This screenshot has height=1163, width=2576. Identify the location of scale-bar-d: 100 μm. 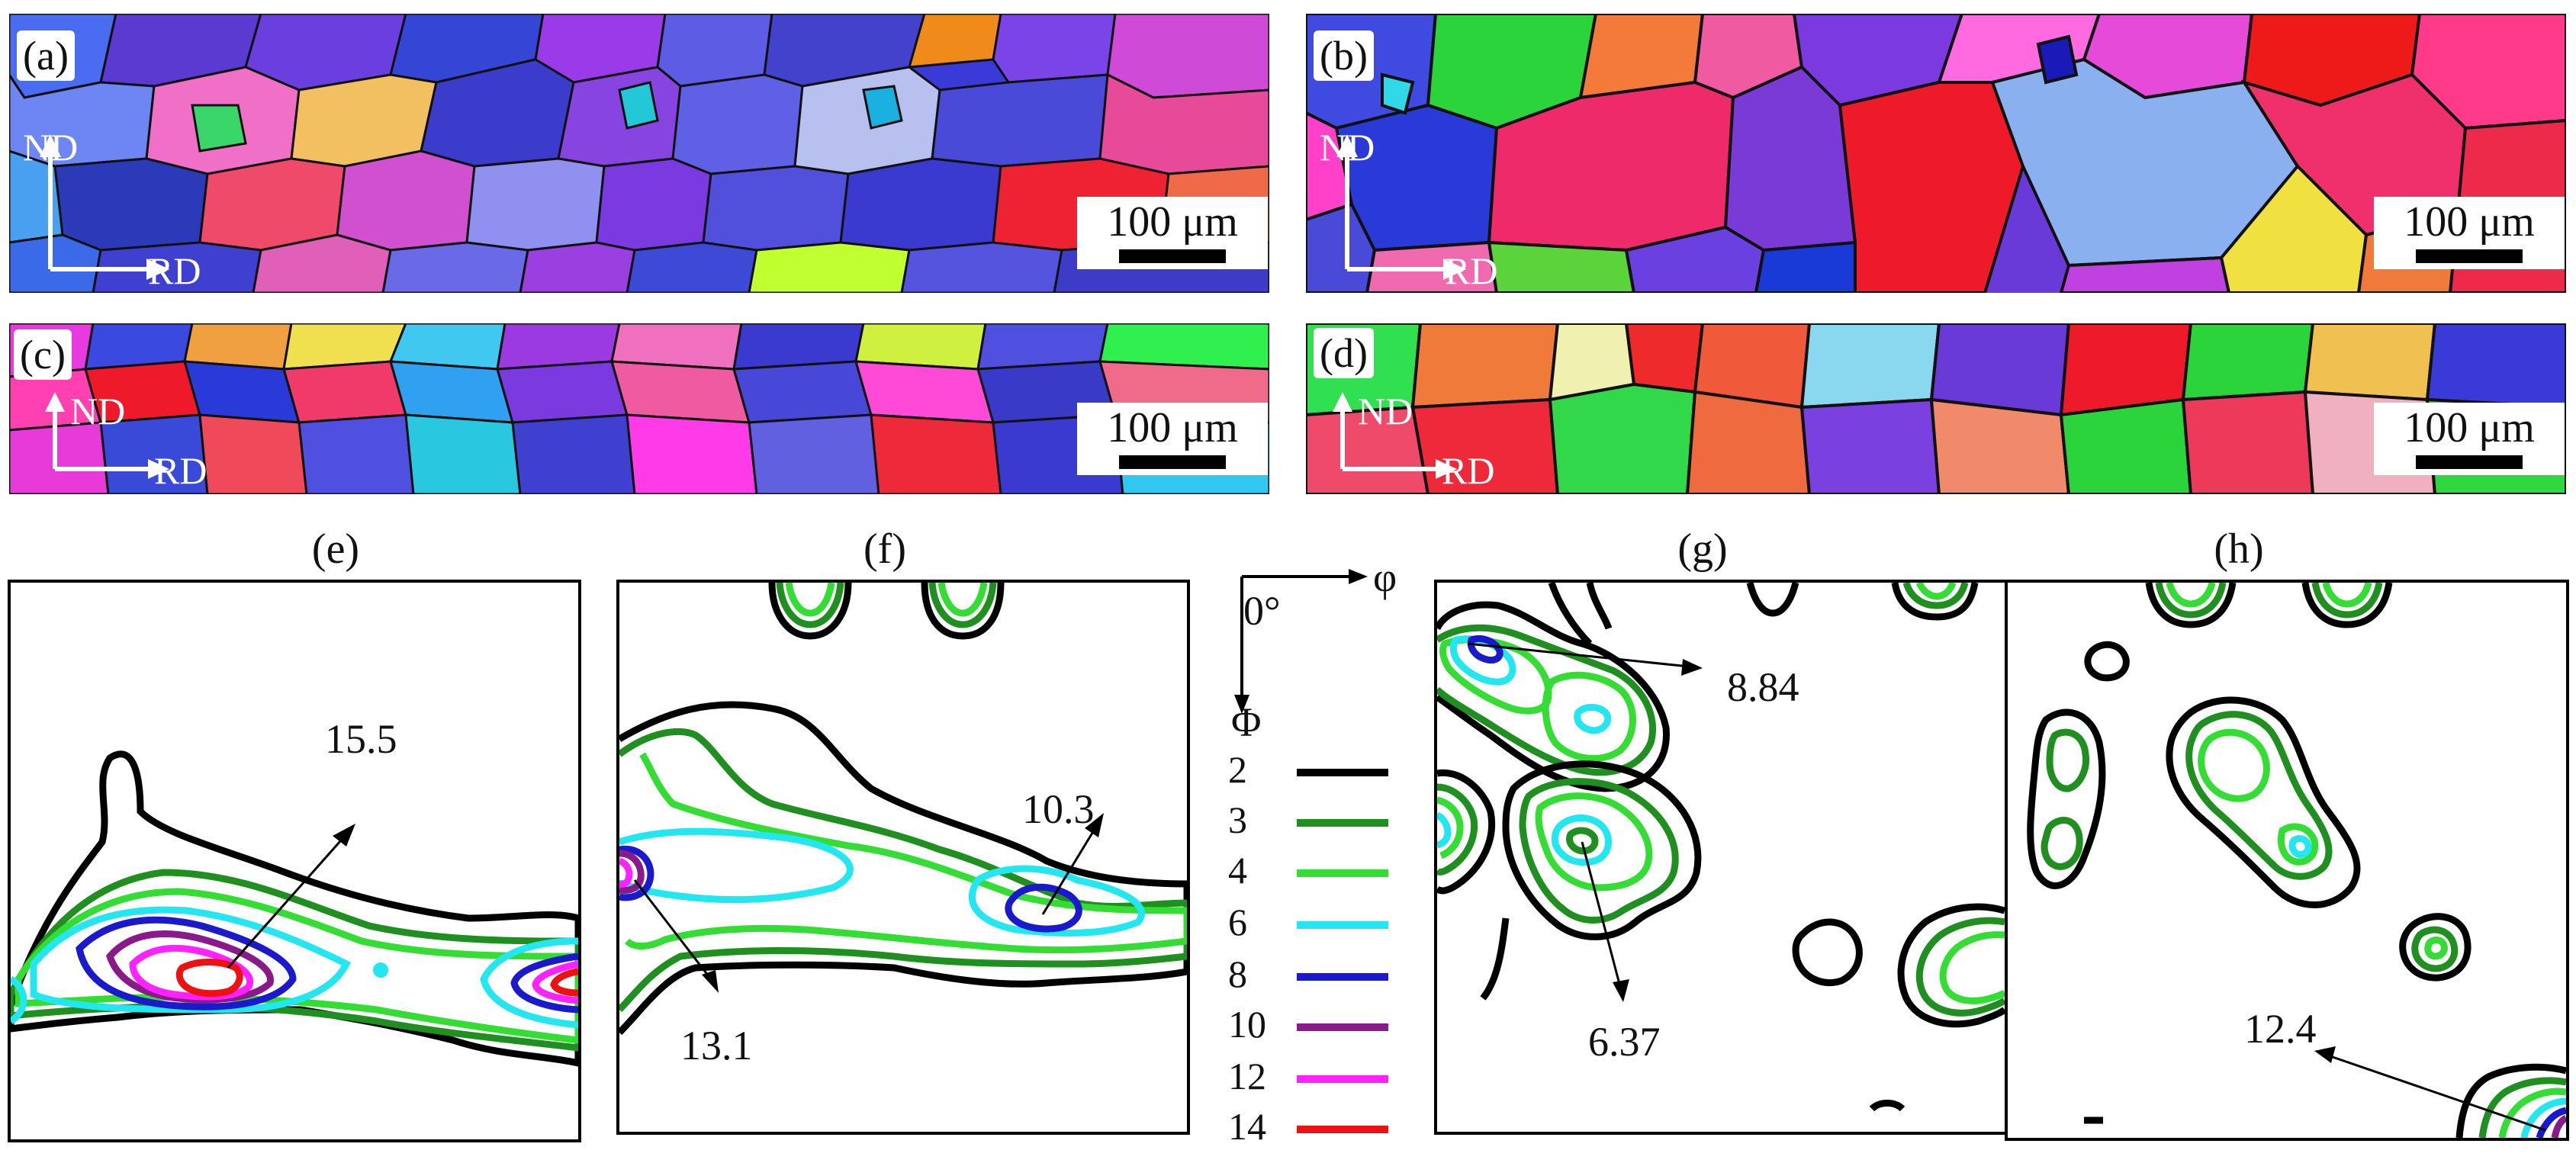
(2469, 439).